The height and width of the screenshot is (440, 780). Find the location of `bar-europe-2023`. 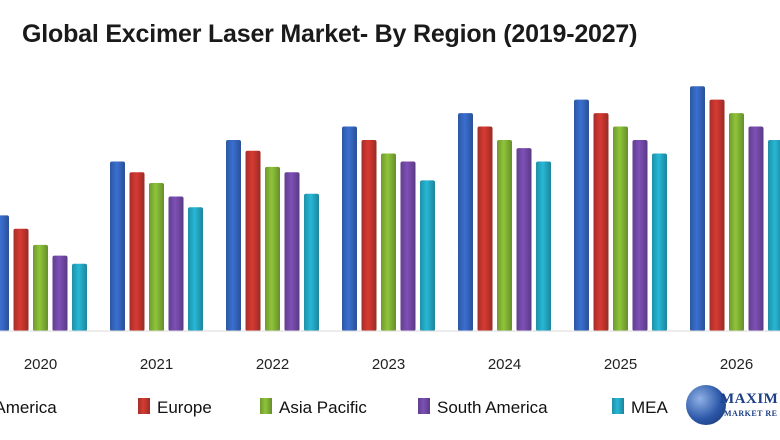

bar-europe-2023 is located at coordinates (369, 235).